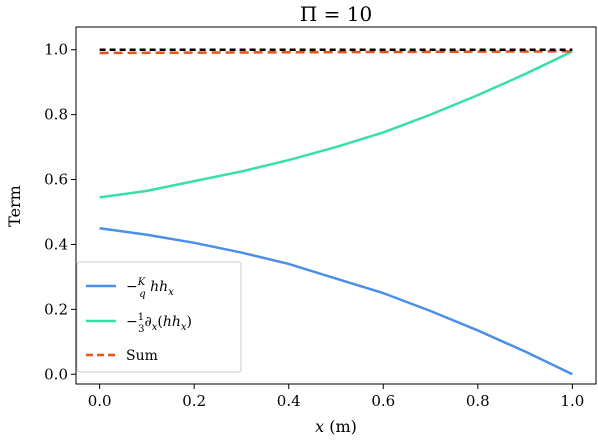 The width and height of the screenshot is (598, 441). I want to click on y-tick-label: 0.0, so click(56, 374).